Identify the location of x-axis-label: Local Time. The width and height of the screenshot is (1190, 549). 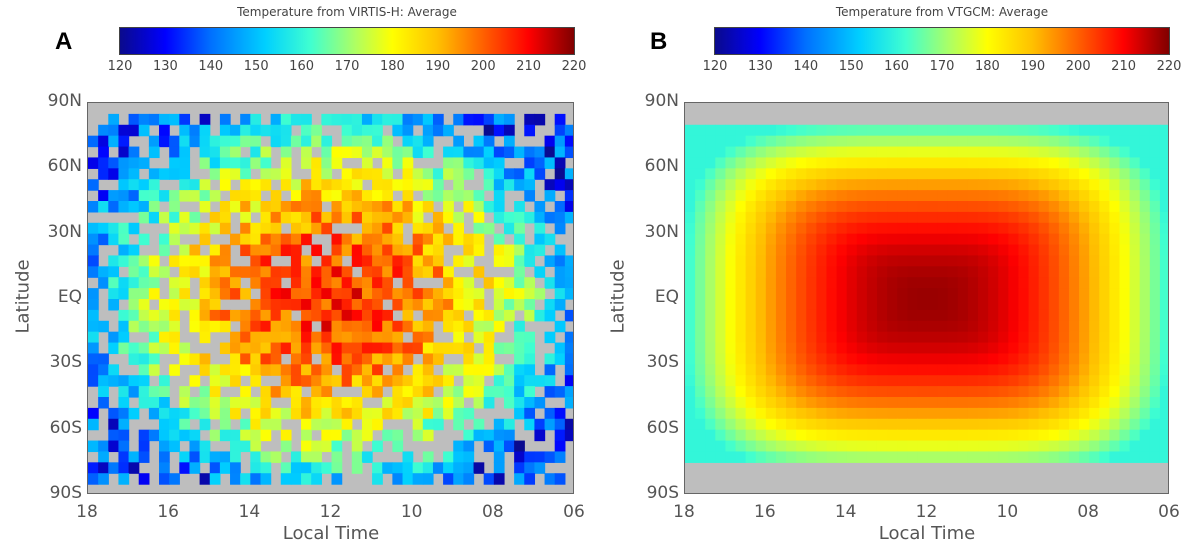
(331, 533).